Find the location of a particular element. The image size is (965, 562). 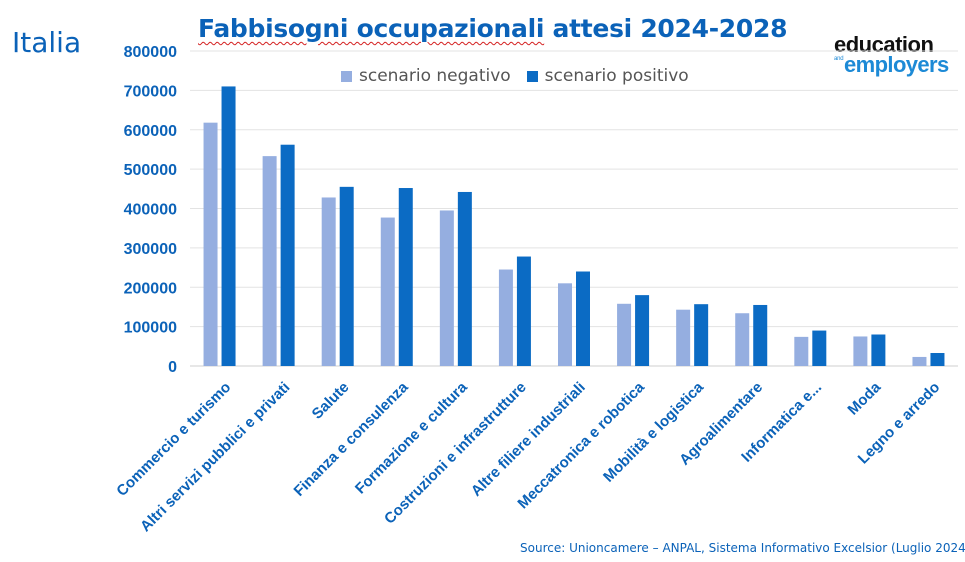

logo-text-top: education is located at coordinates (884, 44).